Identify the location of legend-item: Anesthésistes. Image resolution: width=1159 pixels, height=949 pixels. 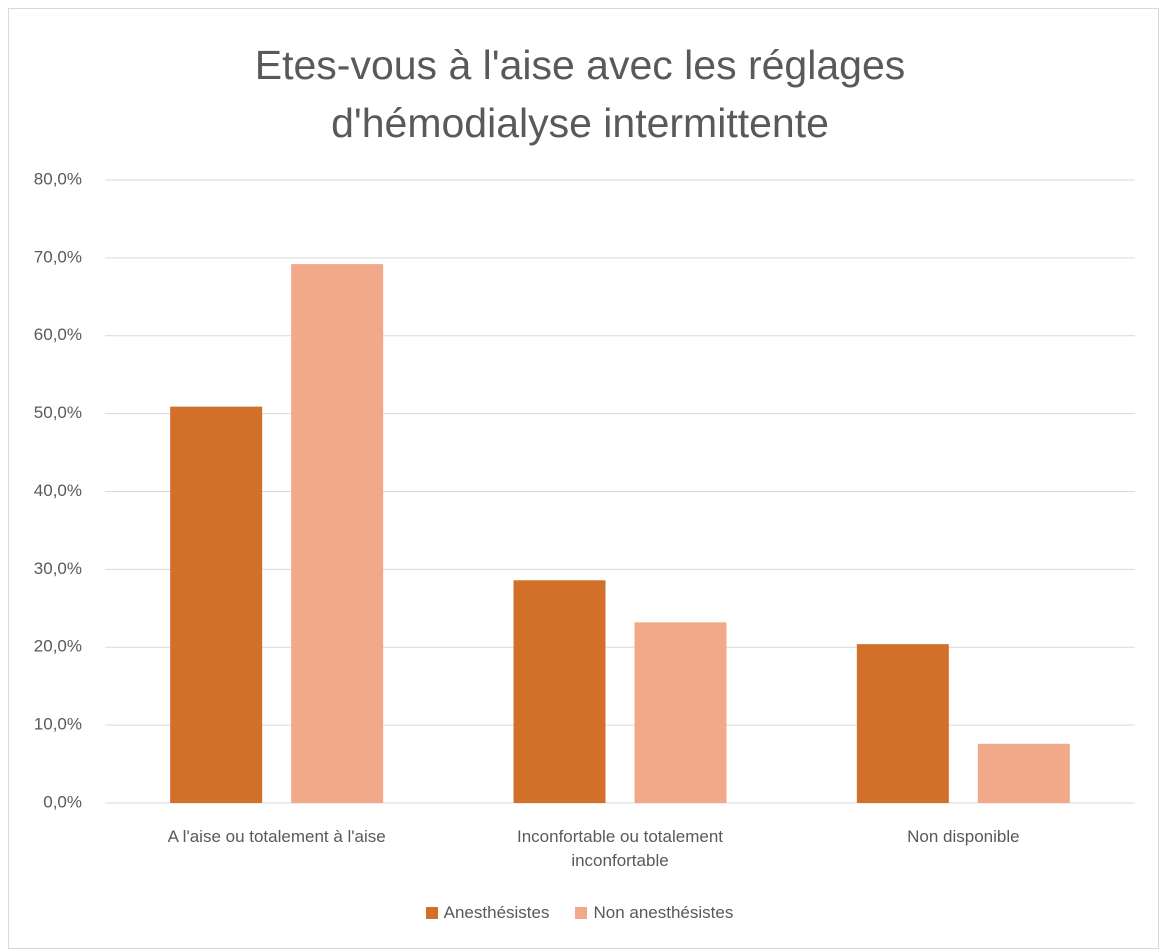
(487, 913).